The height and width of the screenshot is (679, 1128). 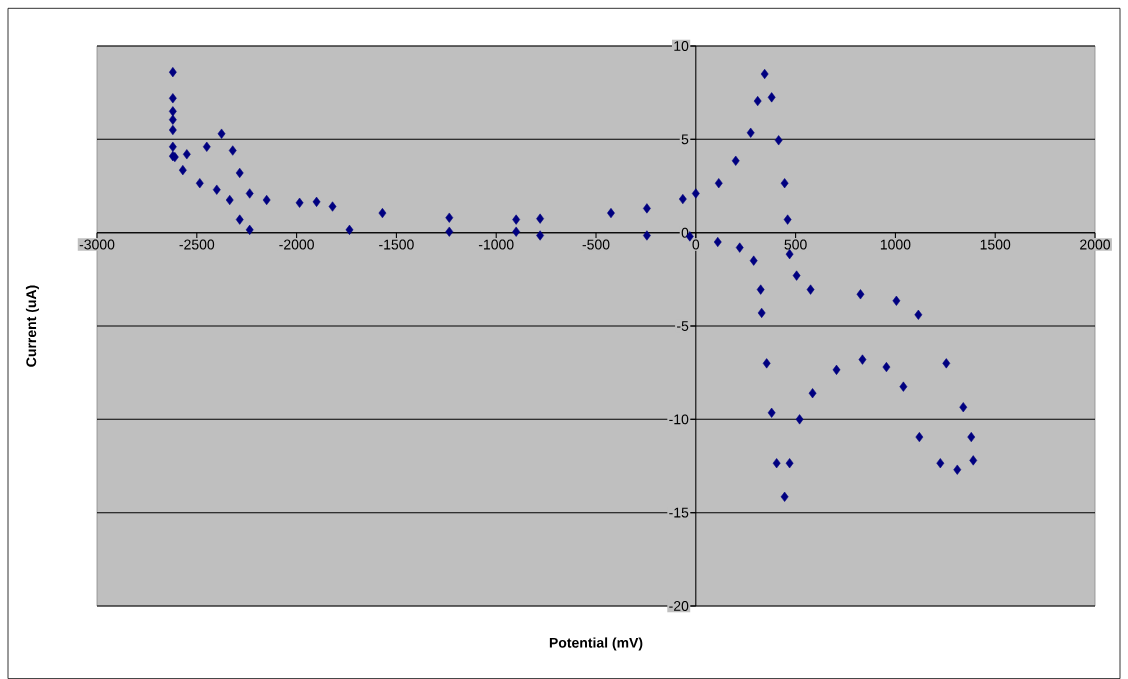 What do you see at coordinates (32, 326) in the screenshot?
I see `y-axis-title: Current (uA)` at bounding box center [32, 326].